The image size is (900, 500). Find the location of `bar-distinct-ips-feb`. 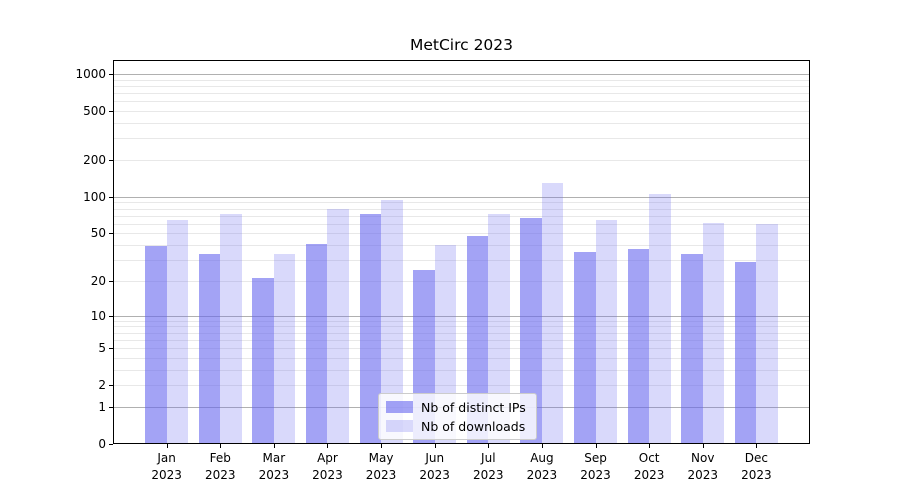

bar-distinct-ips-feb is located at coordinates (209, 348).